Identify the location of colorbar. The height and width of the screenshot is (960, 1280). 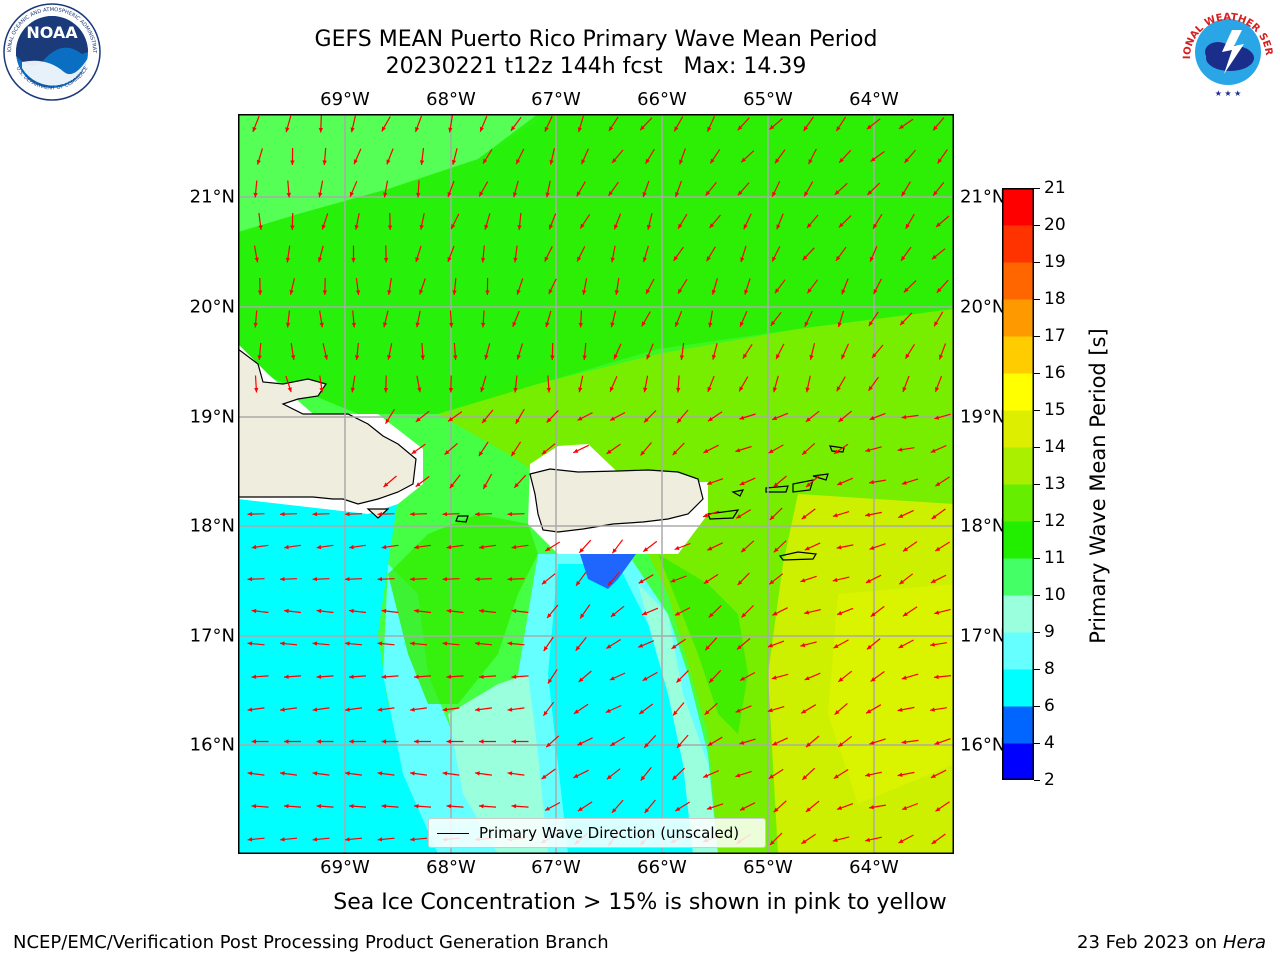
(1018, 484).